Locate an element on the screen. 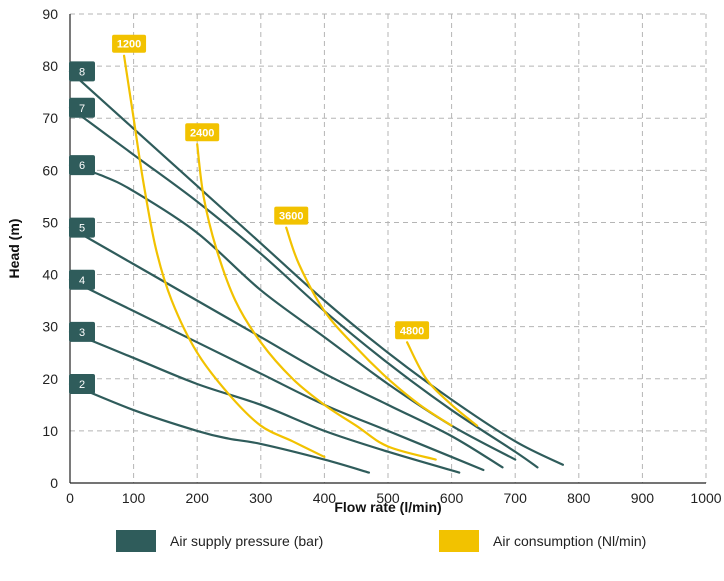 This screenshot has height=581, width=724. series-flag-consumption-4800: 4800 is located at coordinates (412, 330).